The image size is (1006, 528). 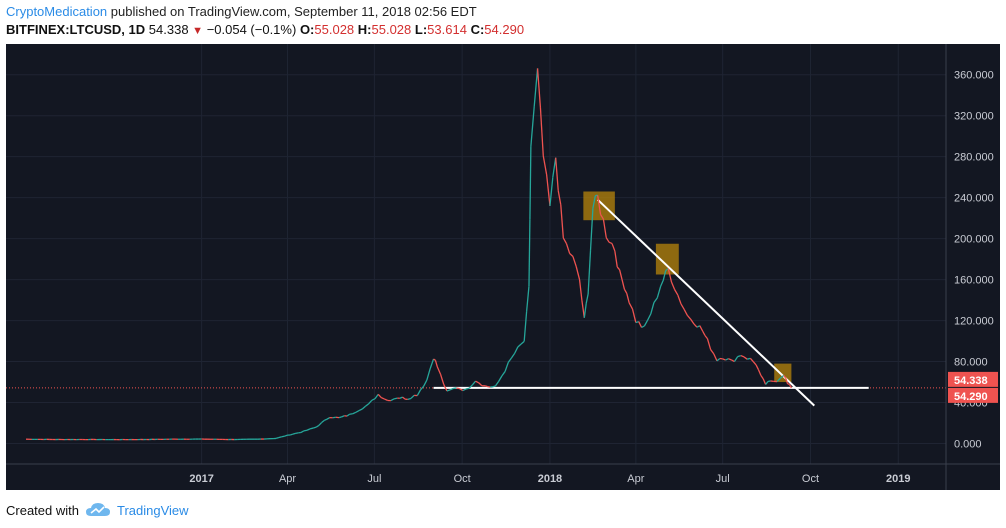 I want to click on created-with-text: Created with, so click(x=42, y=510).